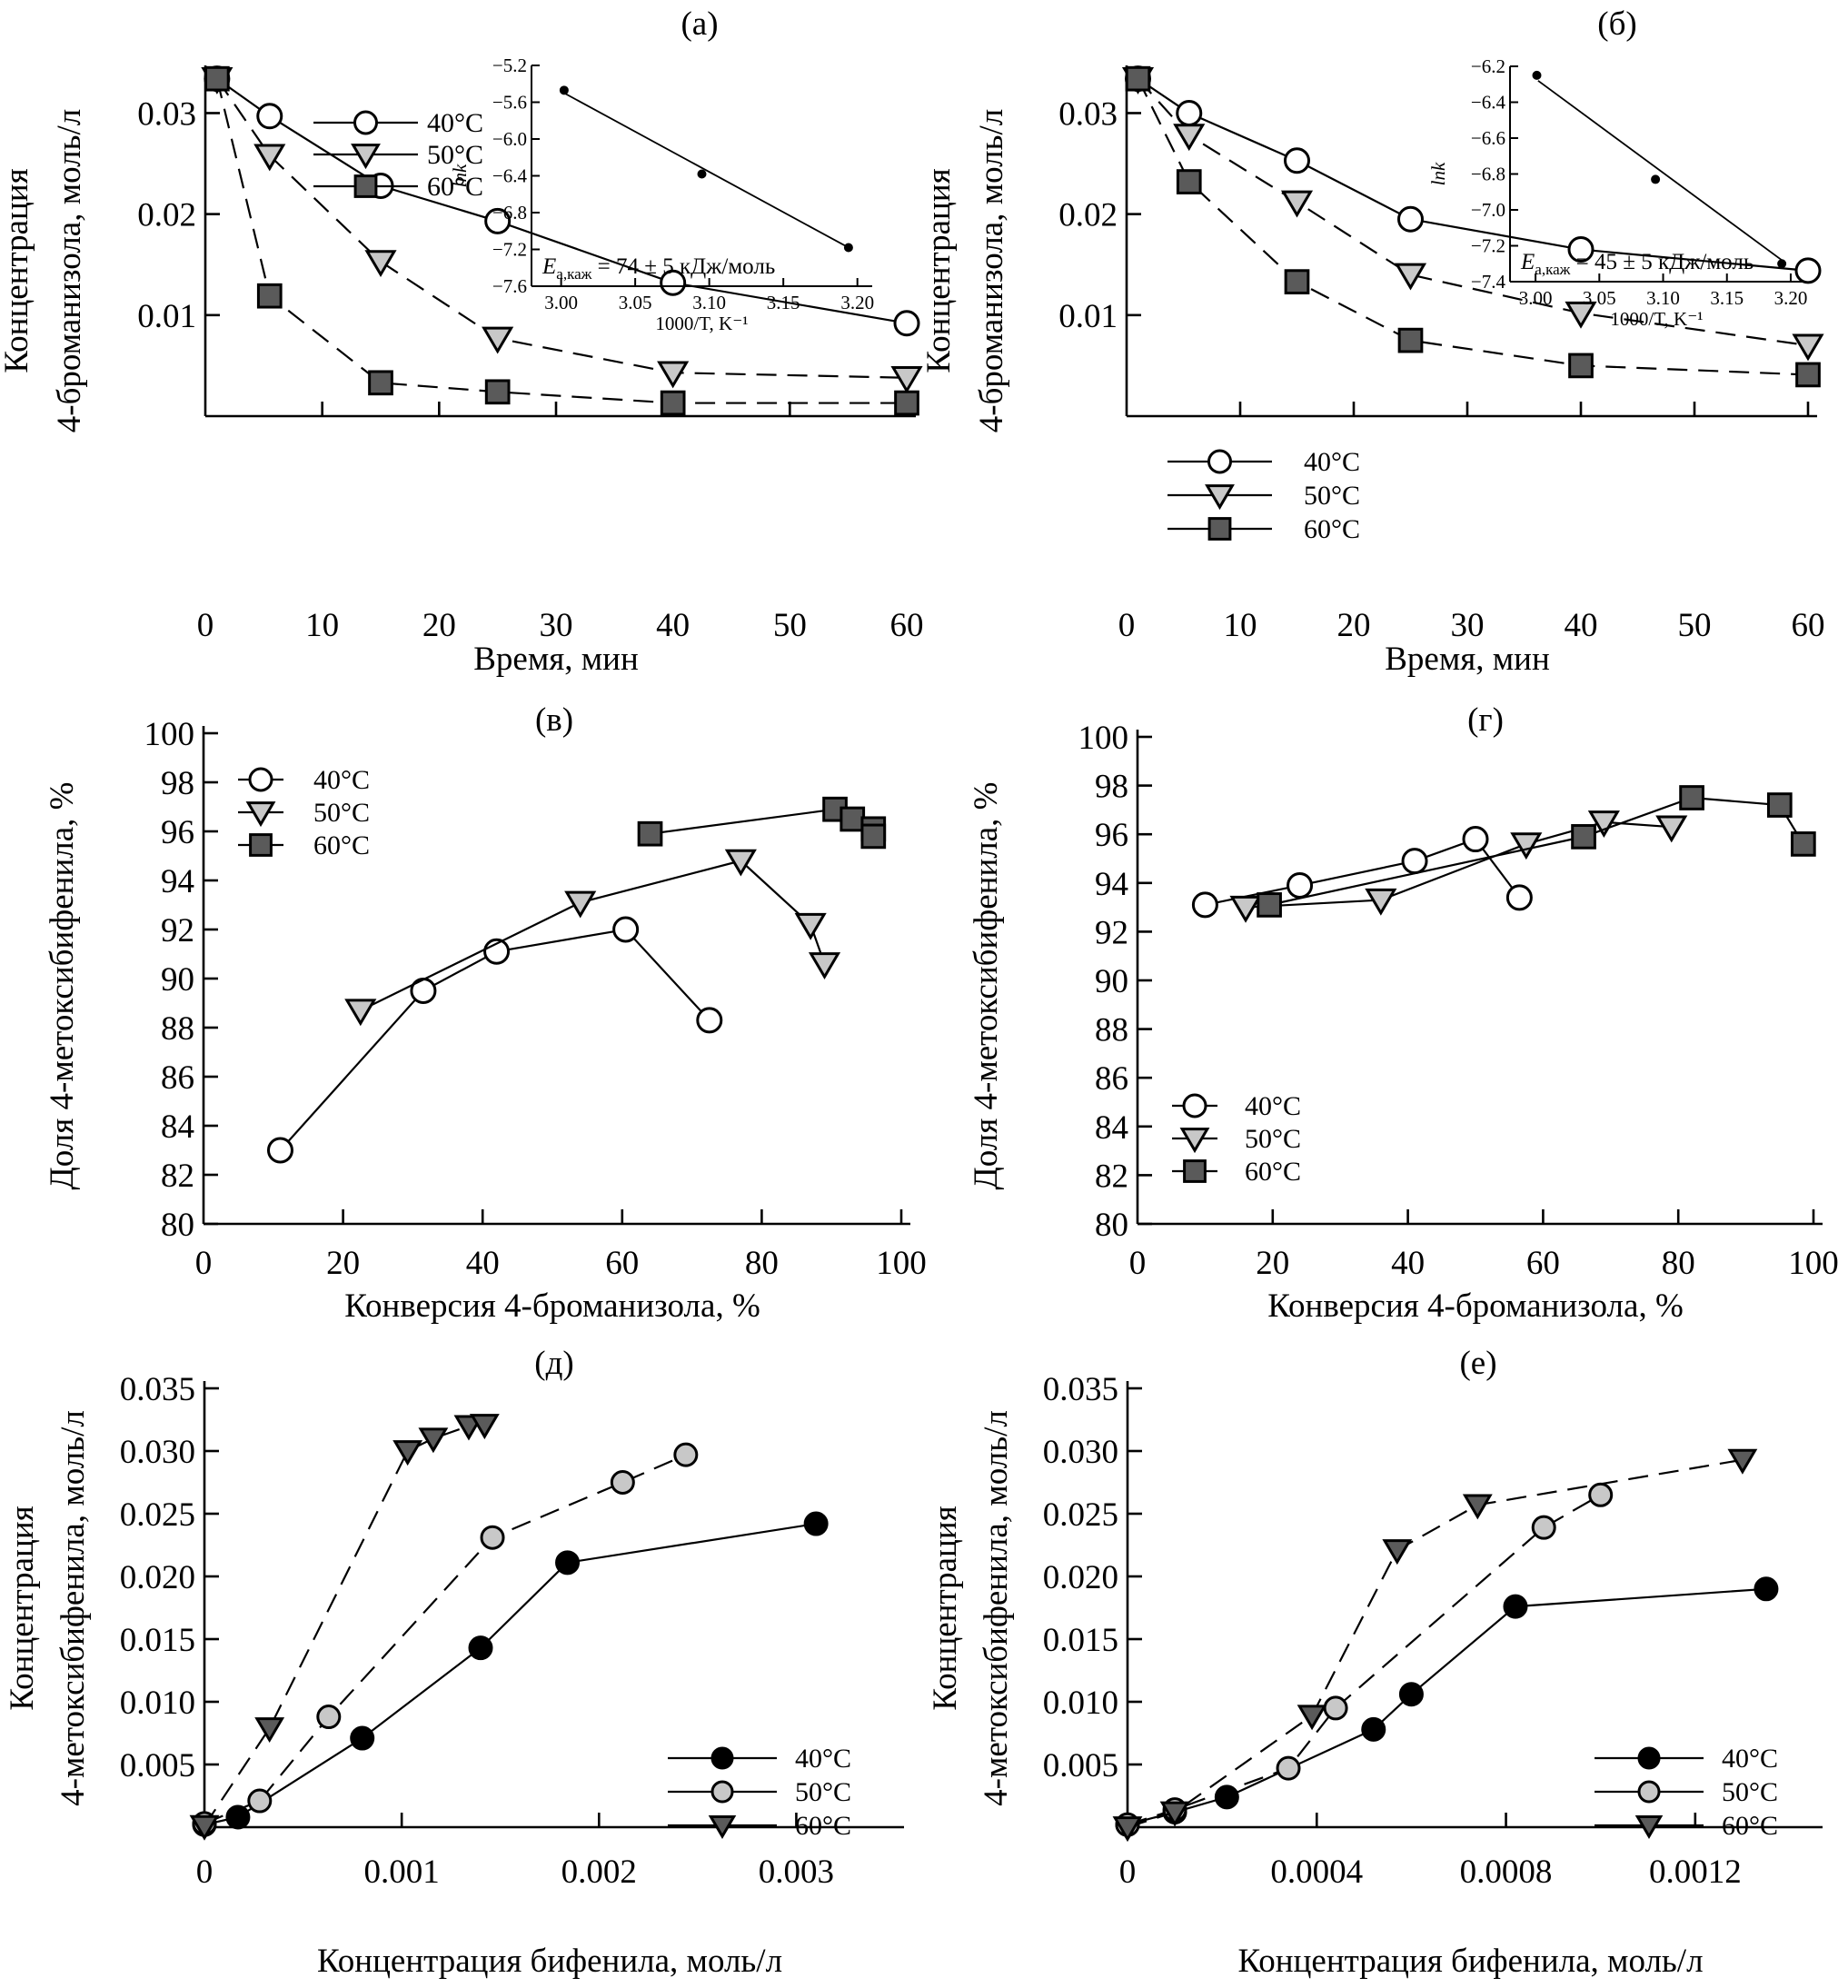 The width and height of the screenshot is (1848, 1988). I want to click on x-tick-label: 0, so click(1128, 1872).